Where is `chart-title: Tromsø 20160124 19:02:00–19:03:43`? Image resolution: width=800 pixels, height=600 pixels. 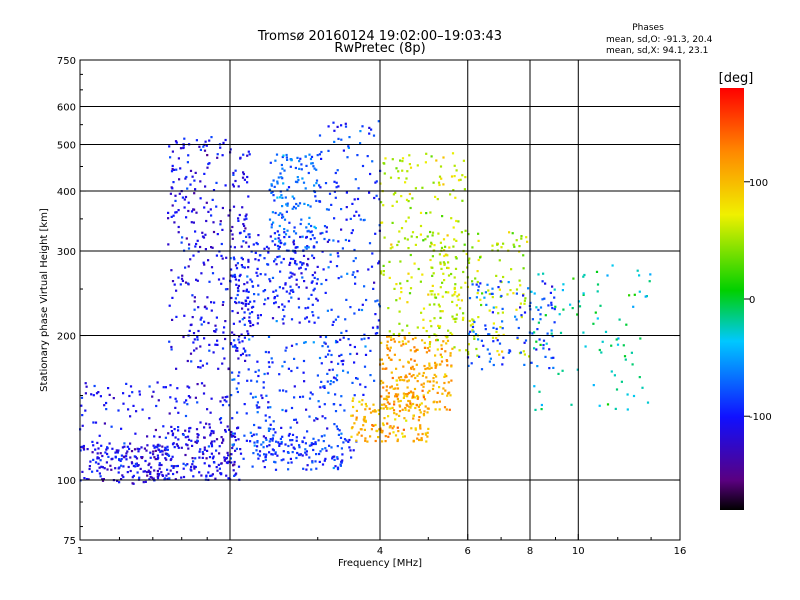
chart-title: Tromsø 20160124 19:02:00–19:03:43 is located at coordinates (379, 36).